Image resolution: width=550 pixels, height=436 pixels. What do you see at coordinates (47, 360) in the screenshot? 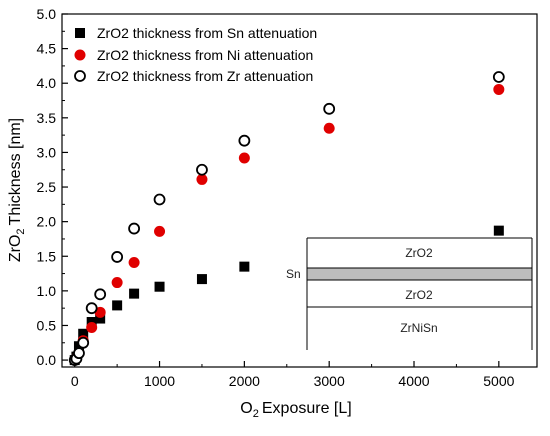
I see `y-tick-label: 0.0` at bounding box center [47, 360].